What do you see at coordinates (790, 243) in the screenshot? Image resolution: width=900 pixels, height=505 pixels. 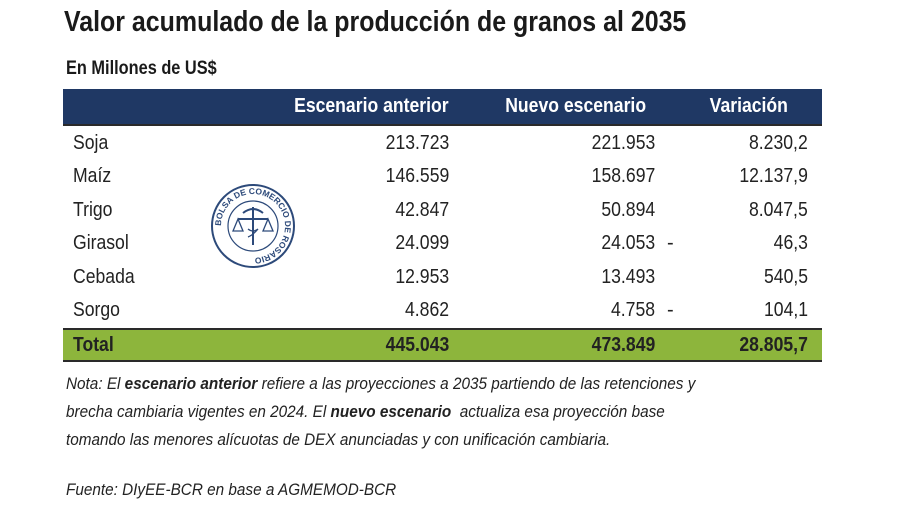 I see `cell-variacion: 46,3` at bounding box center [790, 243].